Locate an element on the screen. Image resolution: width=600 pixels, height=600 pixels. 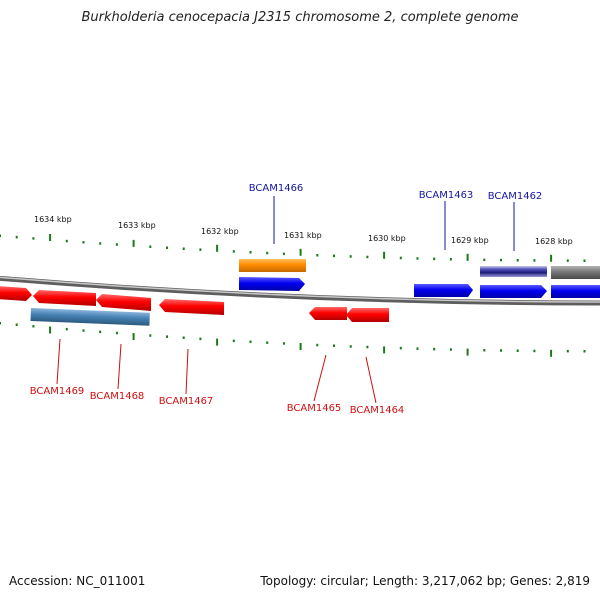
gene-bcam1464 is located at coordinates (367, 315).